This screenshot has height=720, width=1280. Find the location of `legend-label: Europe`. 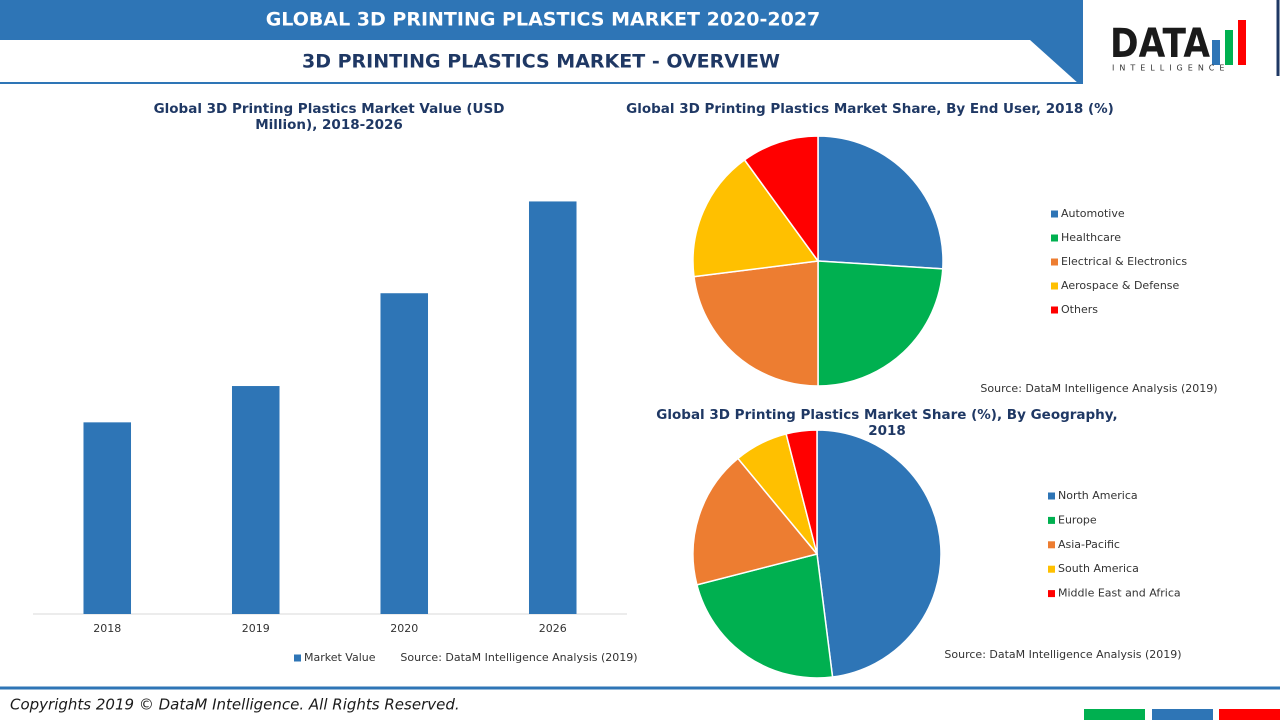

legend-label: Europe is located at coordinates (1077, 519).